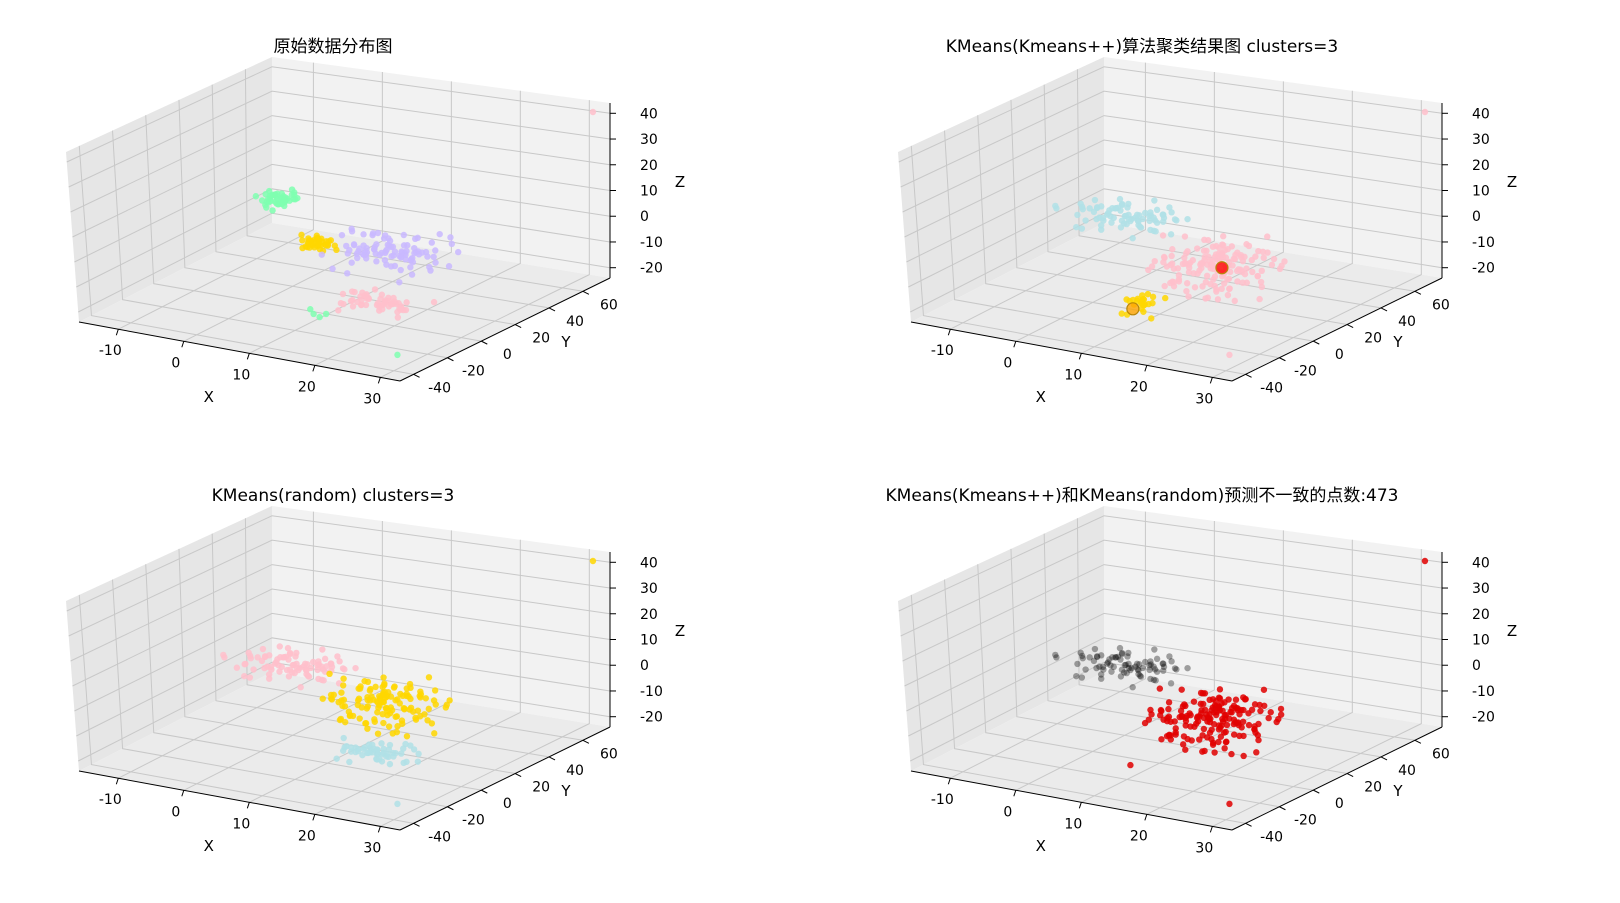  Describe the element at coordinates (1273, 167) in the screenshot. I see `pane-back` at that location.